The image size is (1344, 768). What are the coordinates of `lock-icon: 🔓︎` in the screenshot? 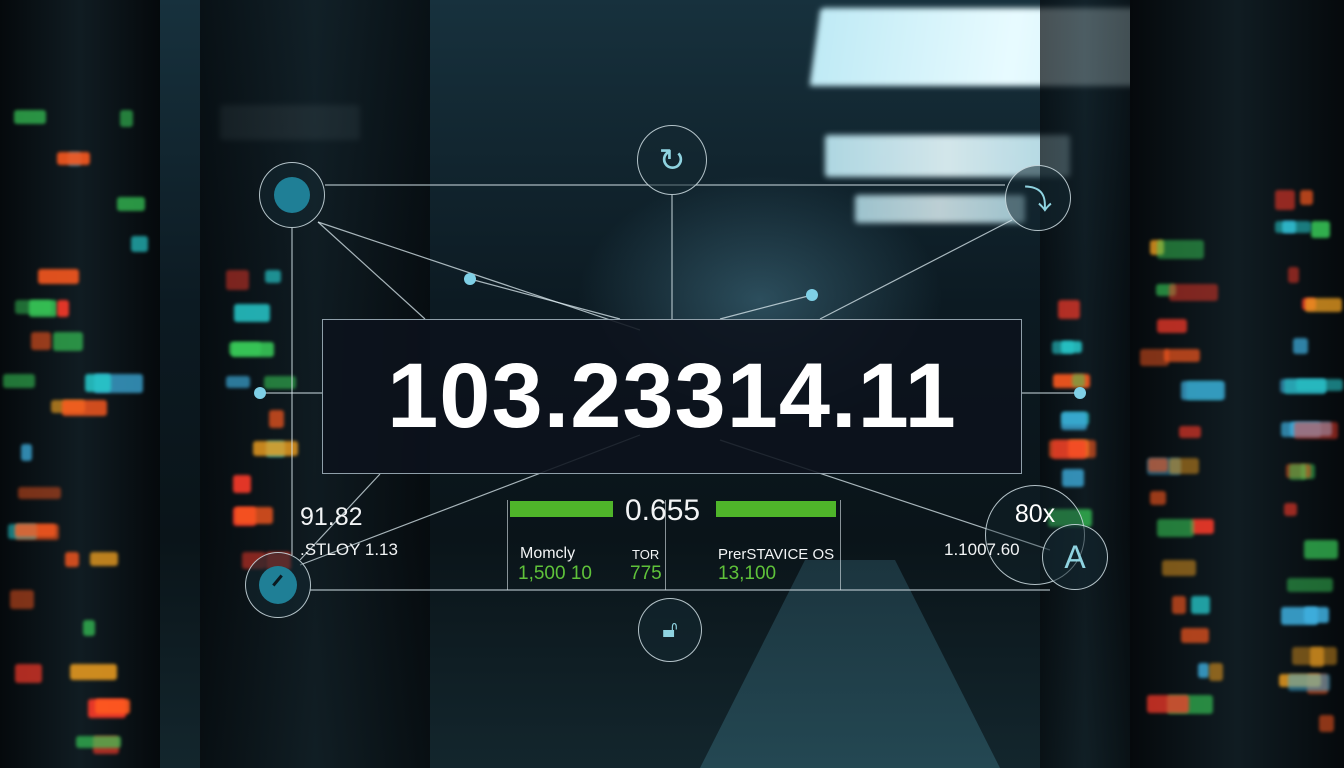 It's located at (670, 630).